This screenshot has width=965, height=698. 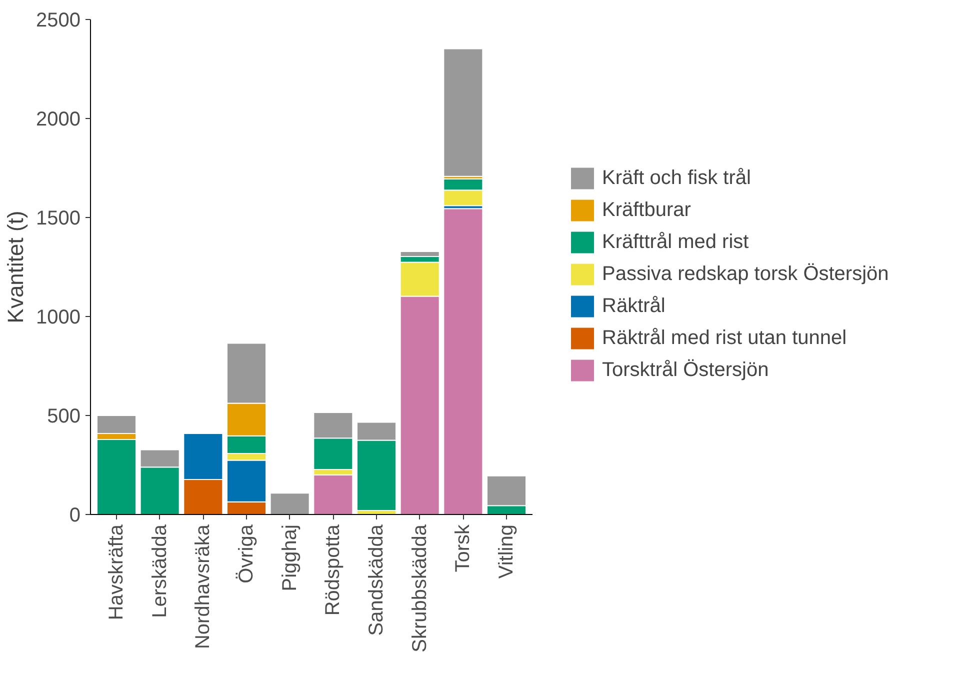 What do you see at coordinates (159, 571) in the screenshot?
I see `x-tick-label: Lerskädda` at bounding box center [159, 571].